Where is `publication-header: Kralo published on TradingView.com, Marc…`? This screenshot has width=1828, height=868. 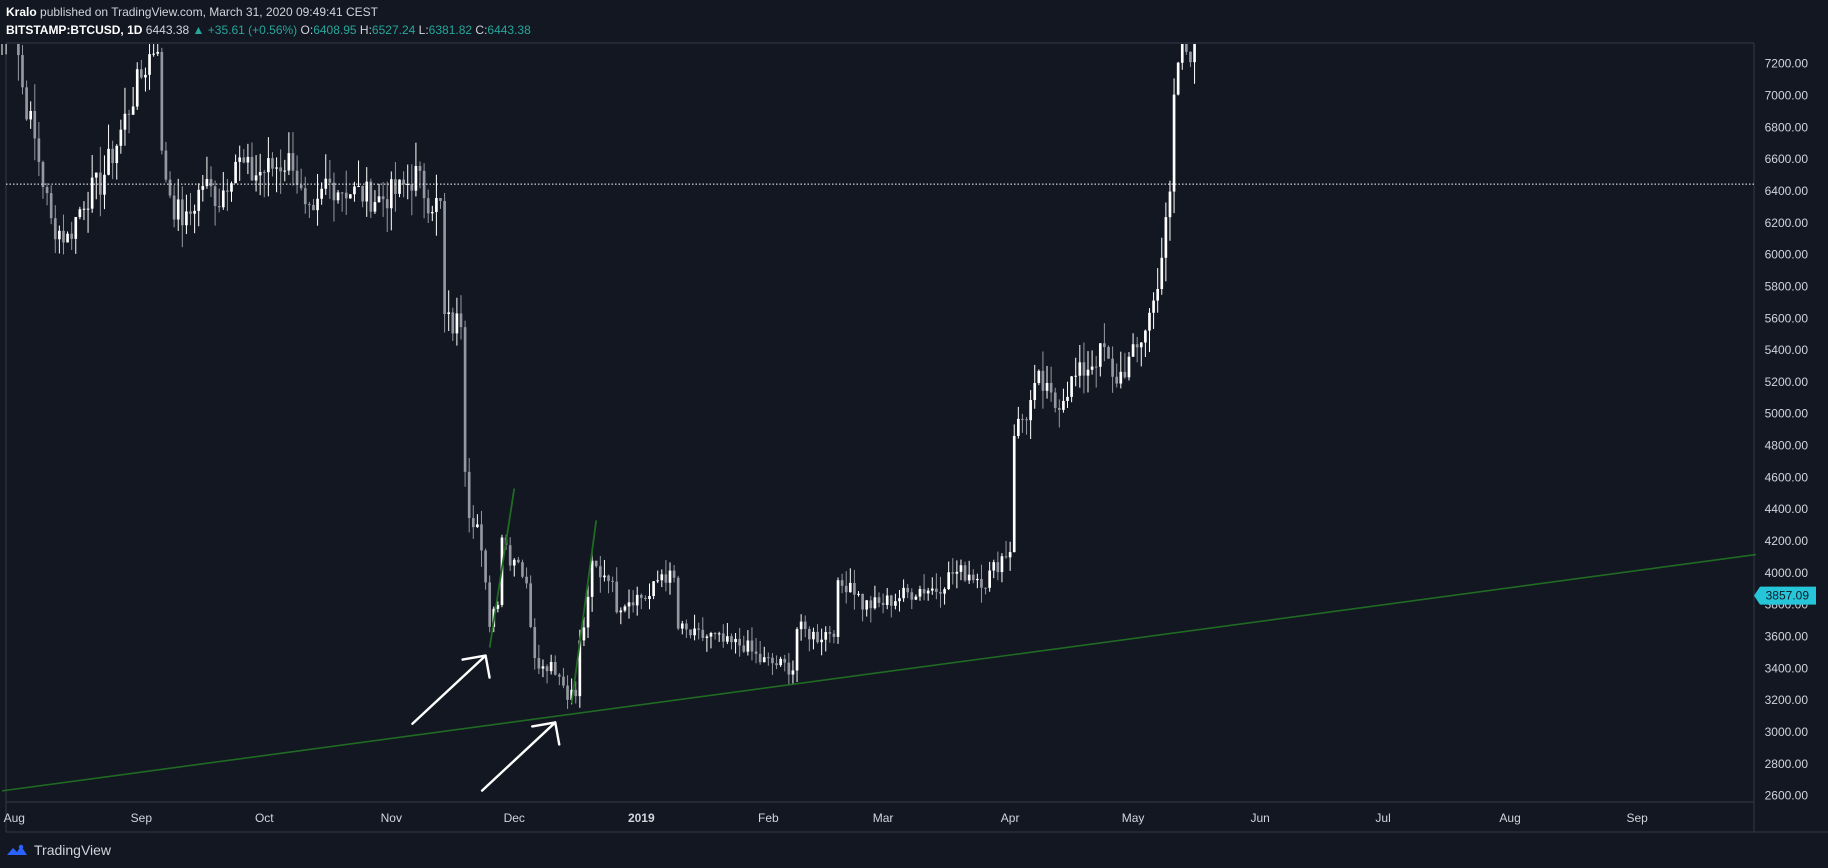 publication-header: Kralo published on TradingView.com, Marc… is located at coordinates (192, 12).